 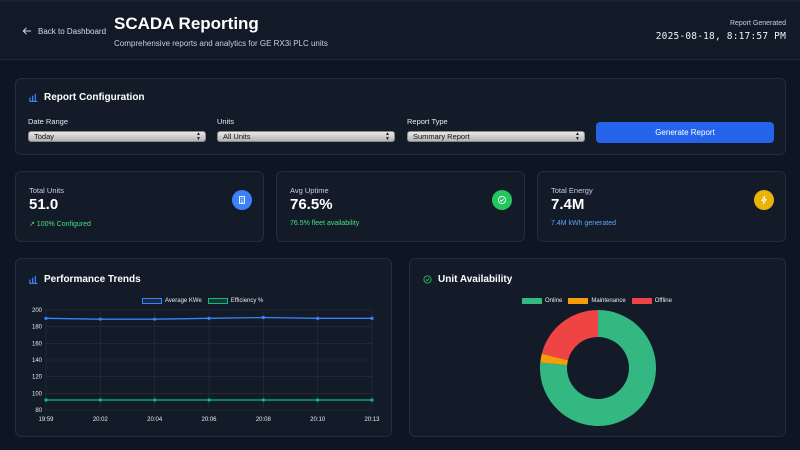 I want to click on date-range-value: Today, so click(x=44, y=136).